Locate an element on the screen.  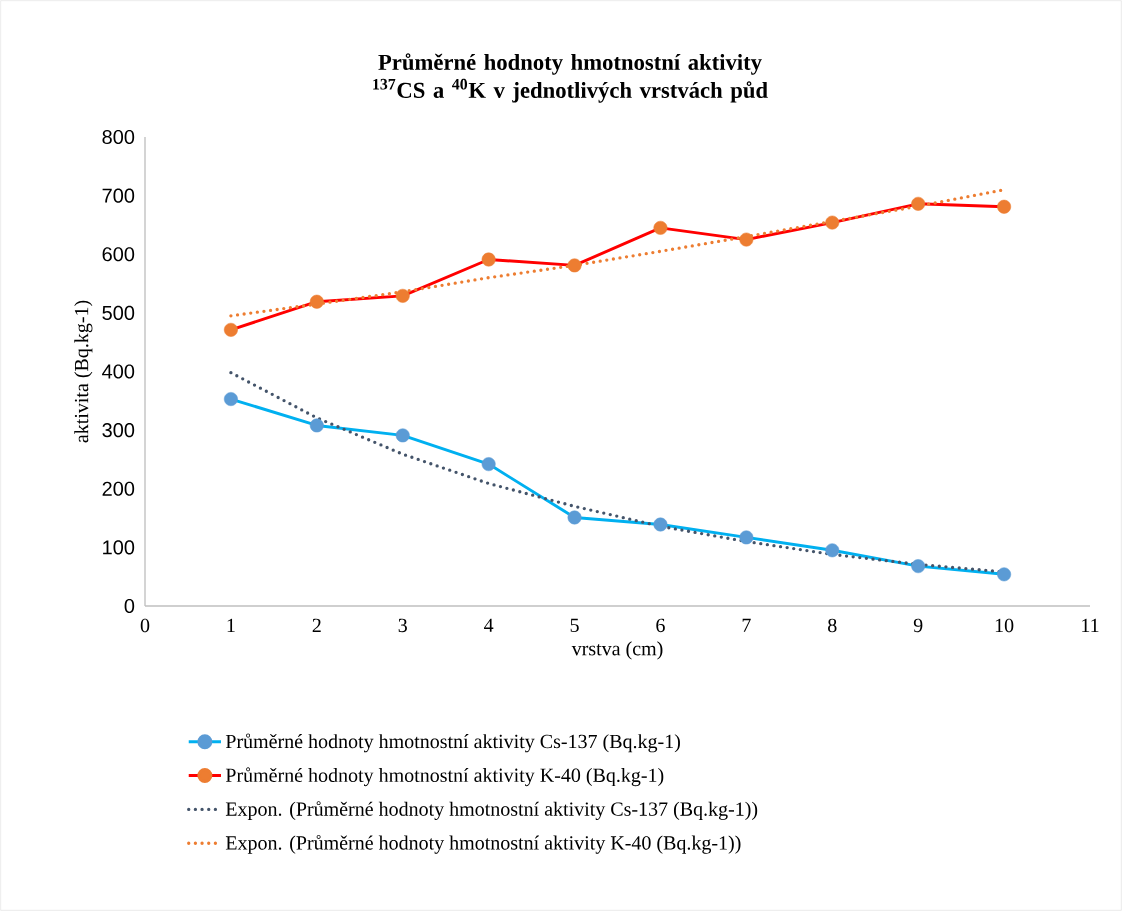
x-tick-label: 3 is located at coordinates (402, 625).